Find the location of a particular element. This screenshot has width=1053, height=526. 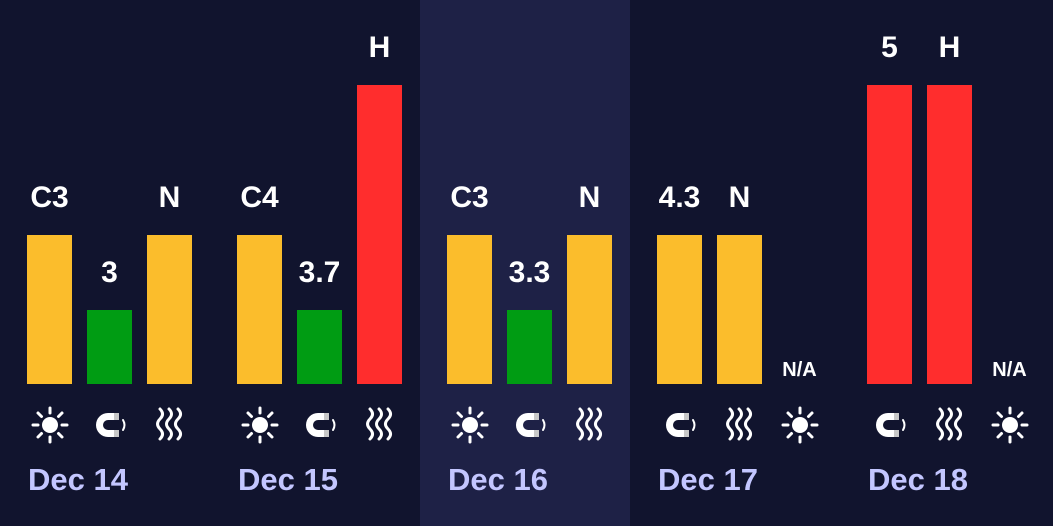

bar-value-label: 3.3 is located at coordinates (529, 272).